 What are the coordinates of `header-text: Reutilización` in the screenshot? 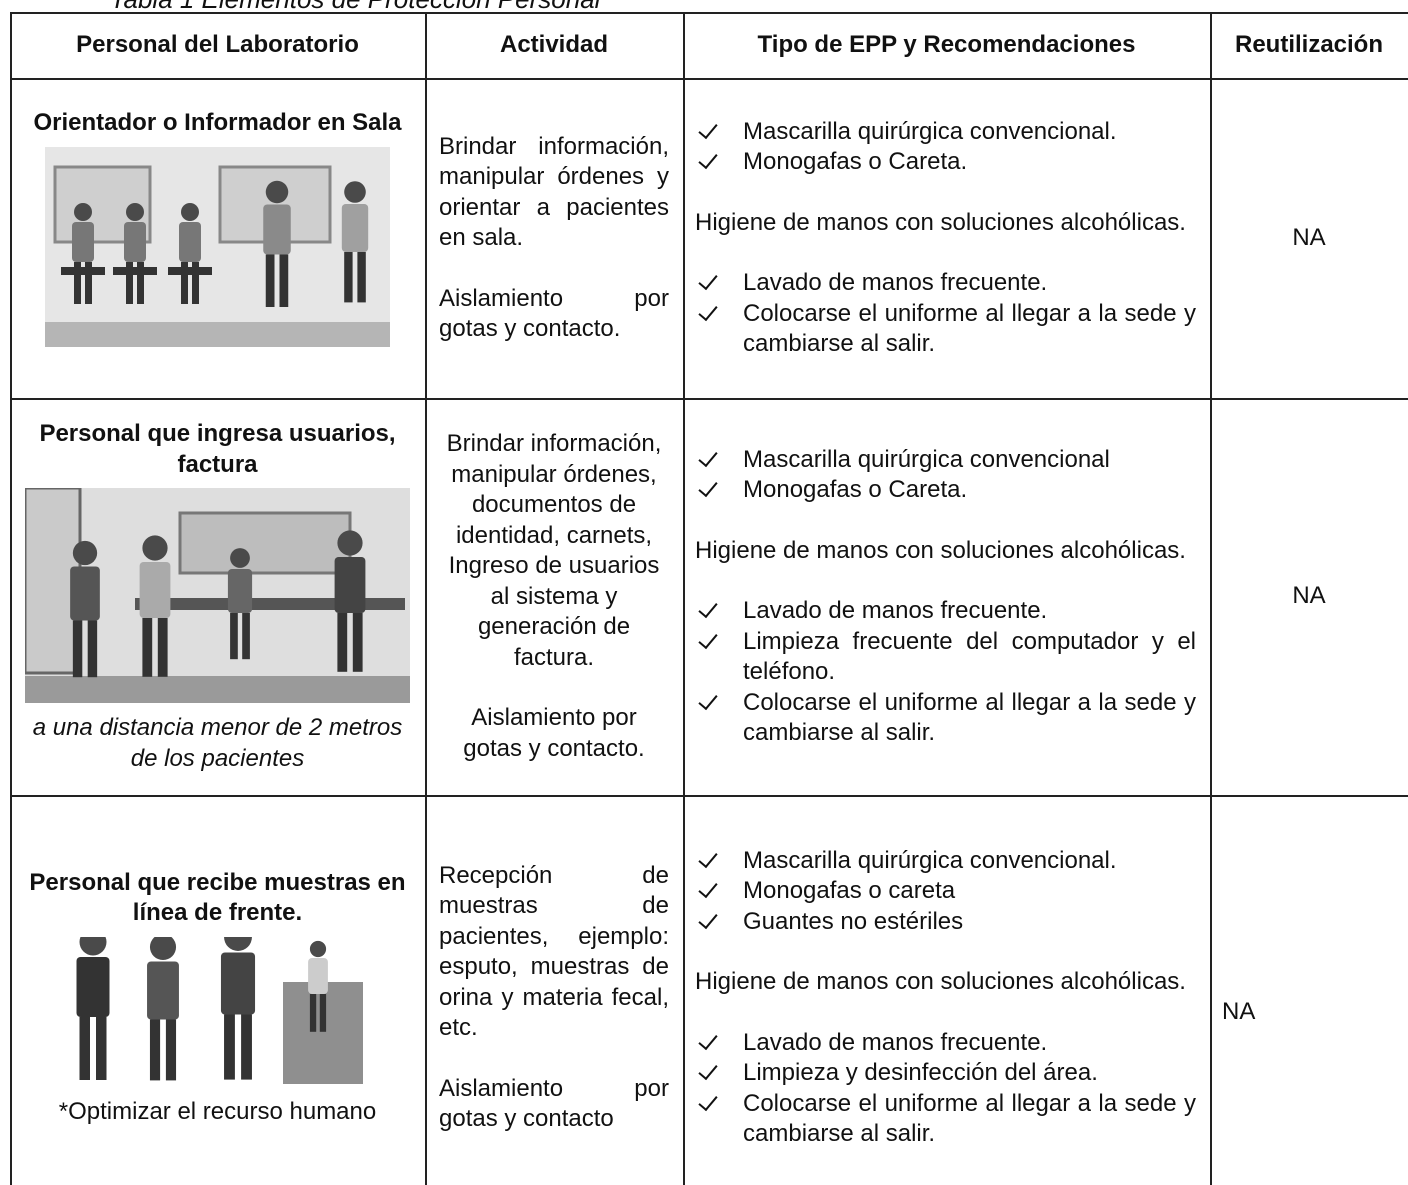 It's located at (1309, 44).